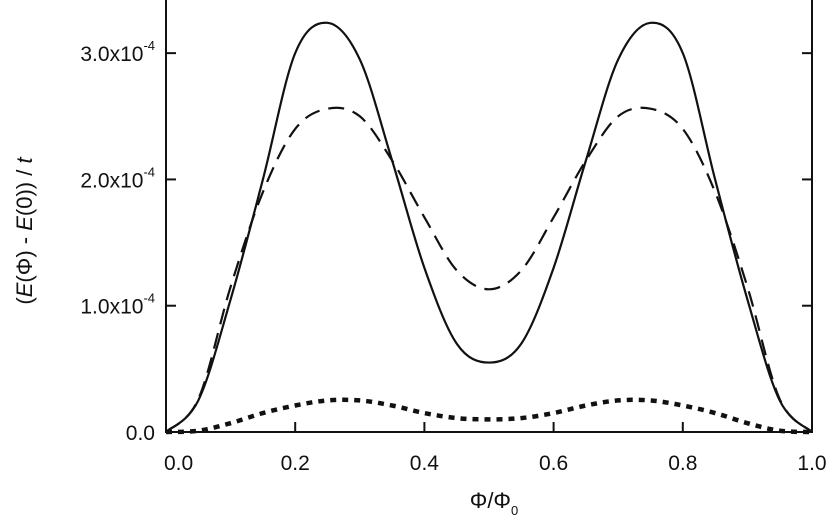 This screenshot has height=521, width=830. Describe the element at coordinates (24, 160) in the screenshot. I see `y-axis-title-part: t` at that location.